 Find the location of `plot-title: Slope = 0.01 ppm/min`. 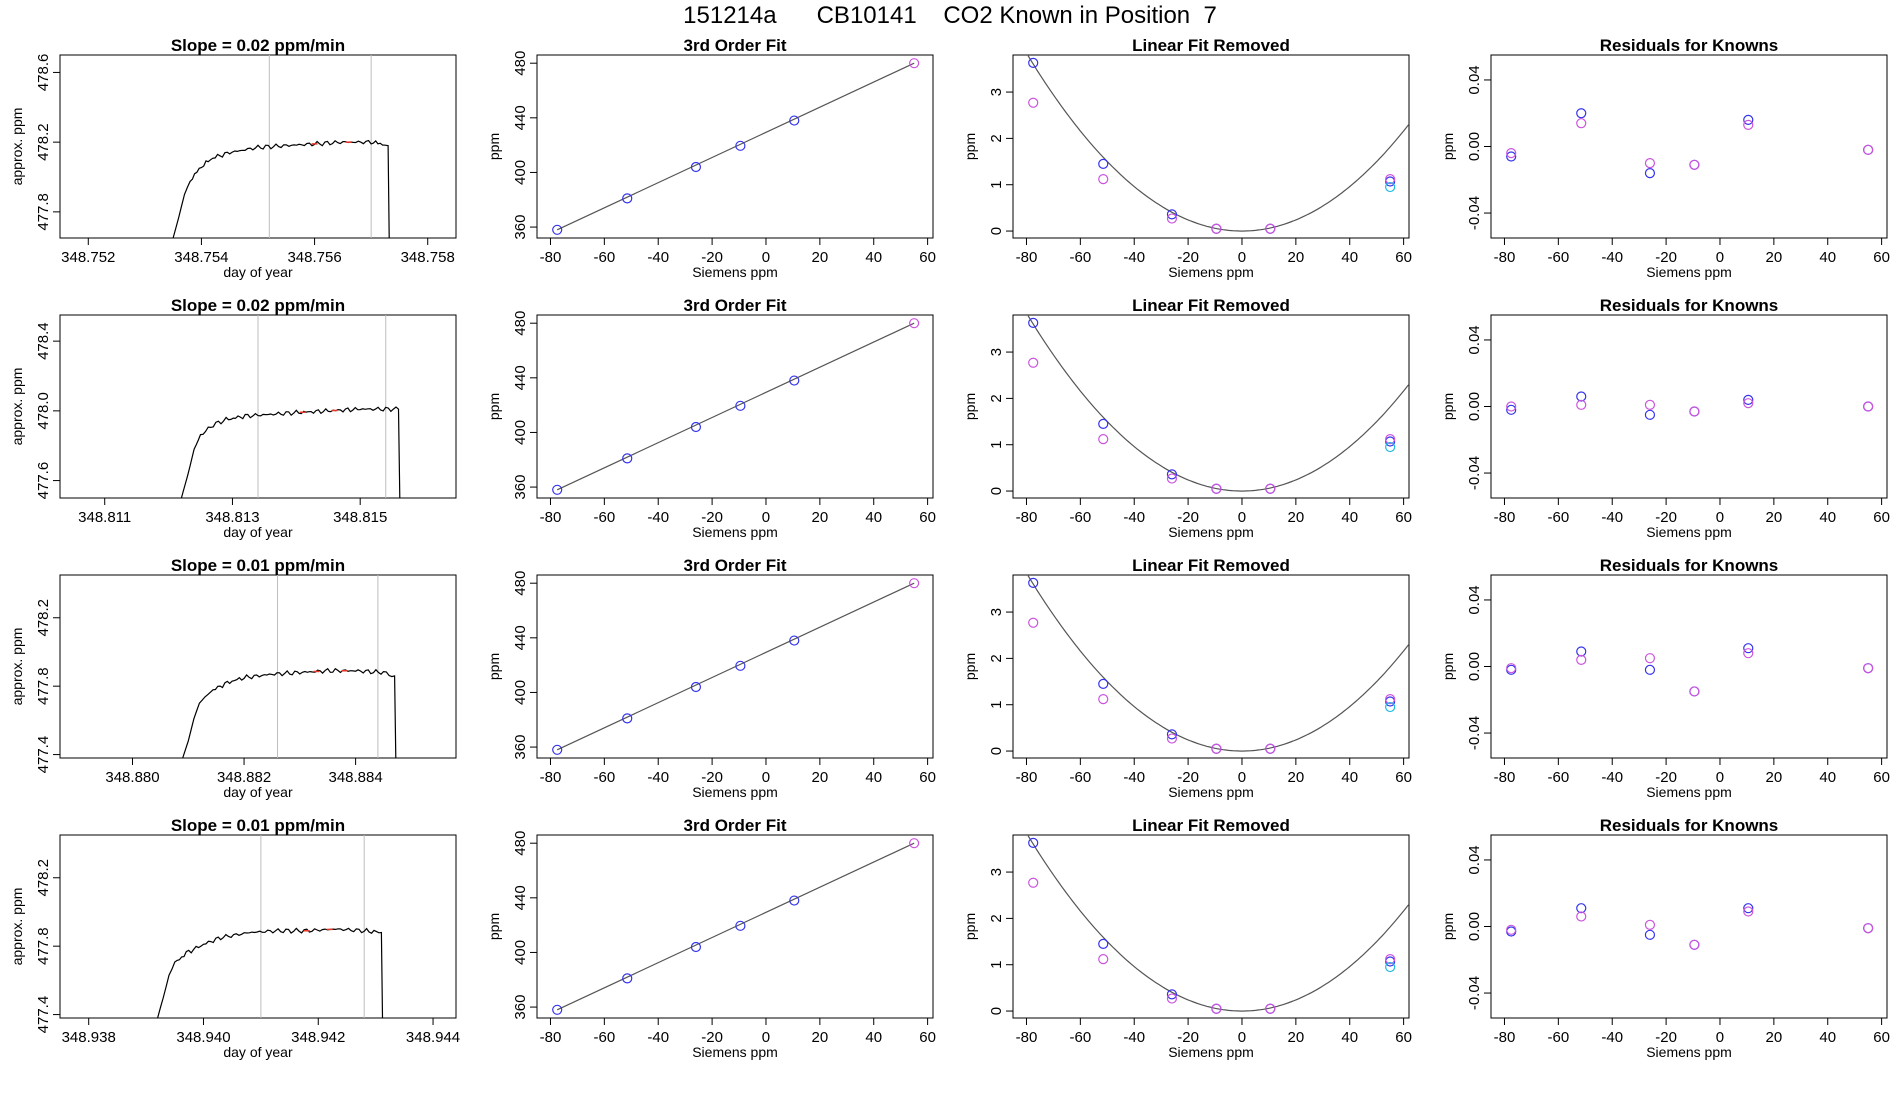

plot-title: Slope = 0.01 ppm/min is located at coordinates (258, 825).